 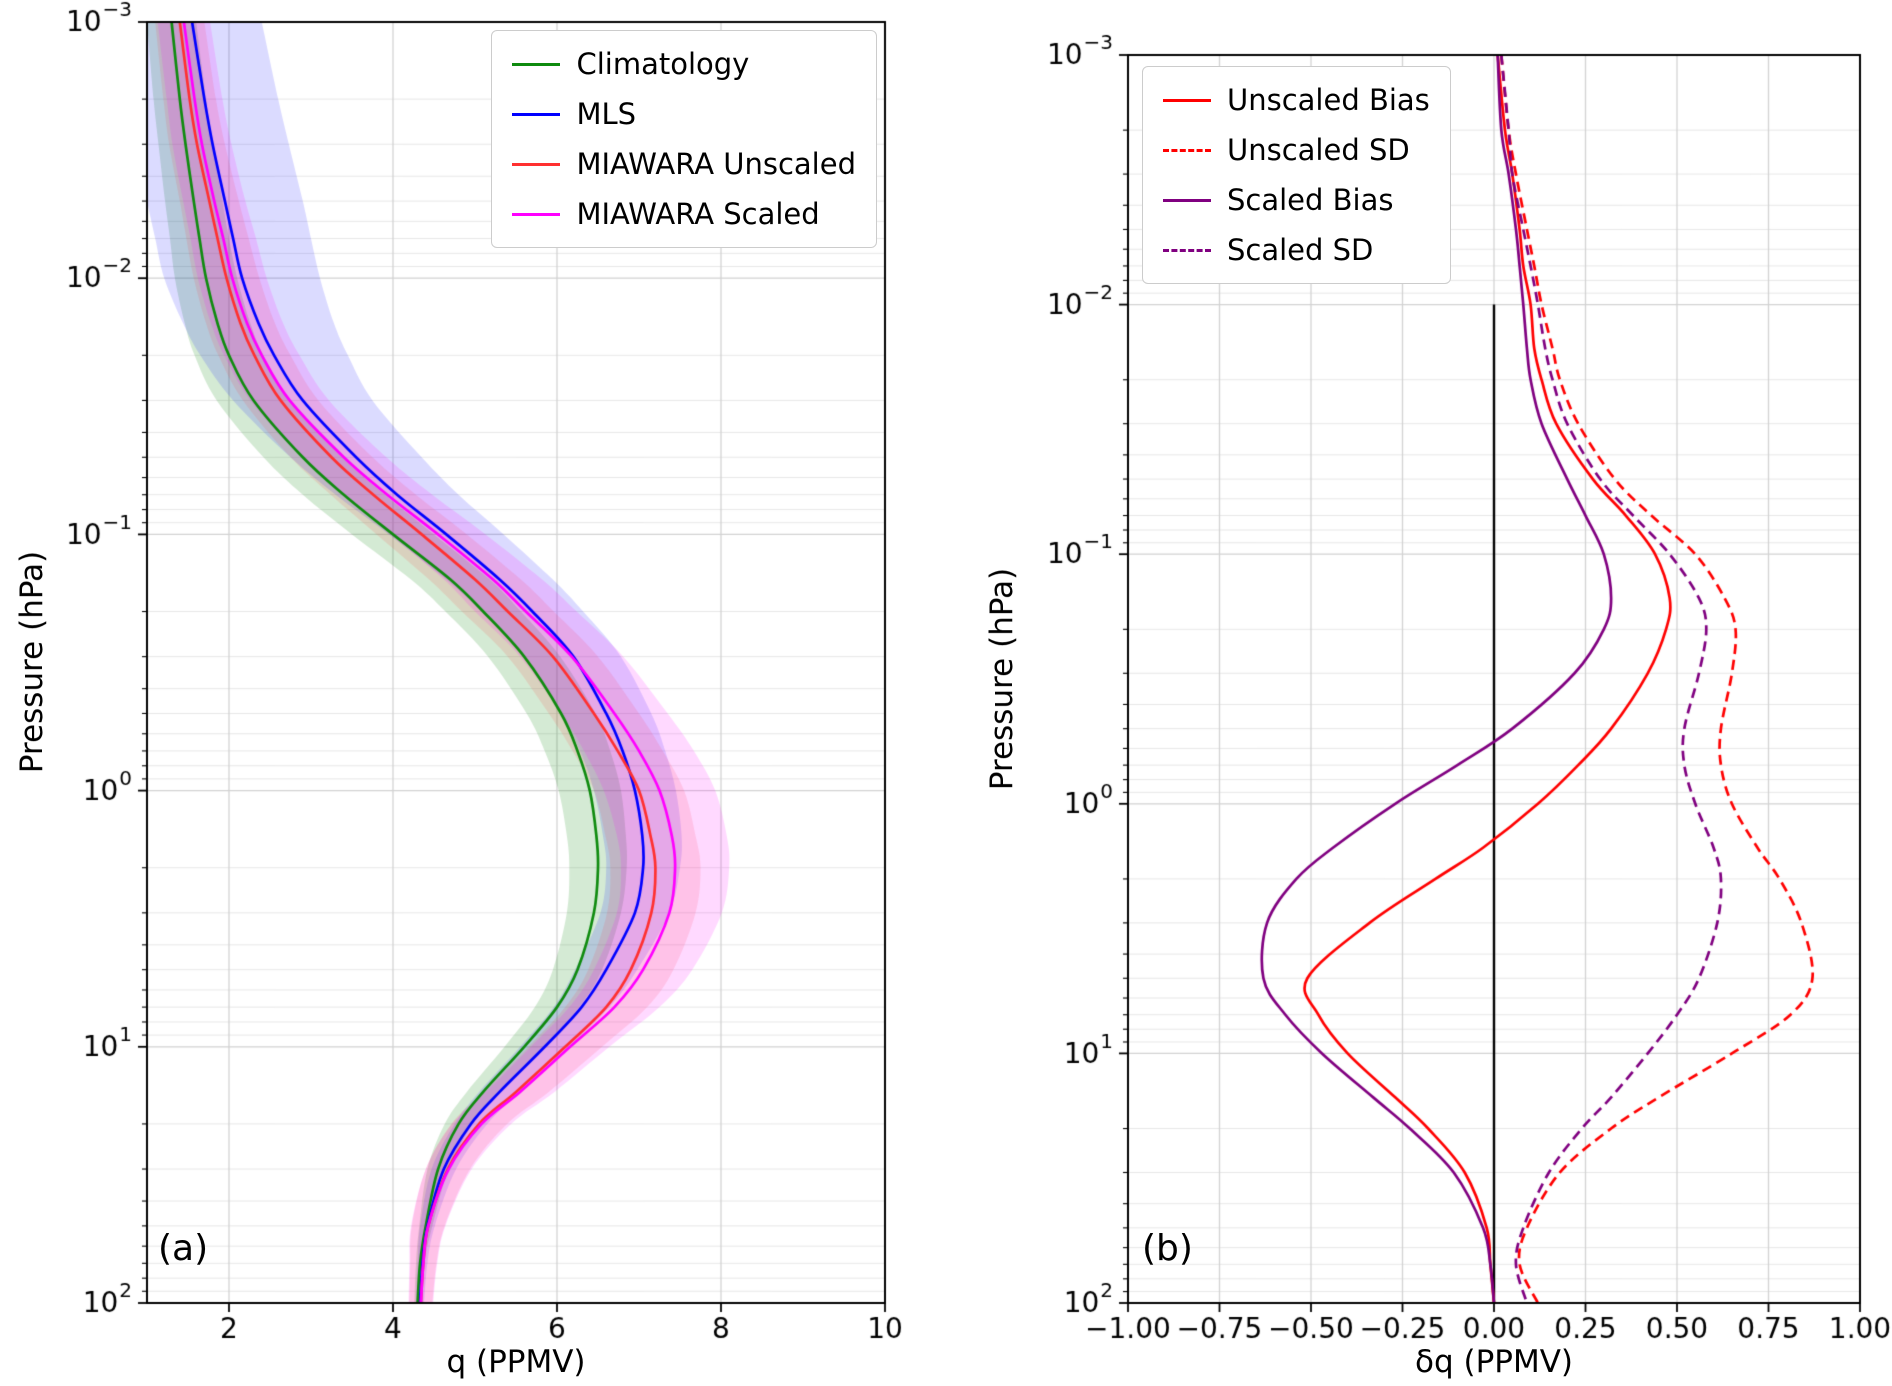 What do you see at coordinates (32, 662) in the screenshot?
I see `panel-a-ylabel: Pressure (hPa)` at bounding box center [32, 662].